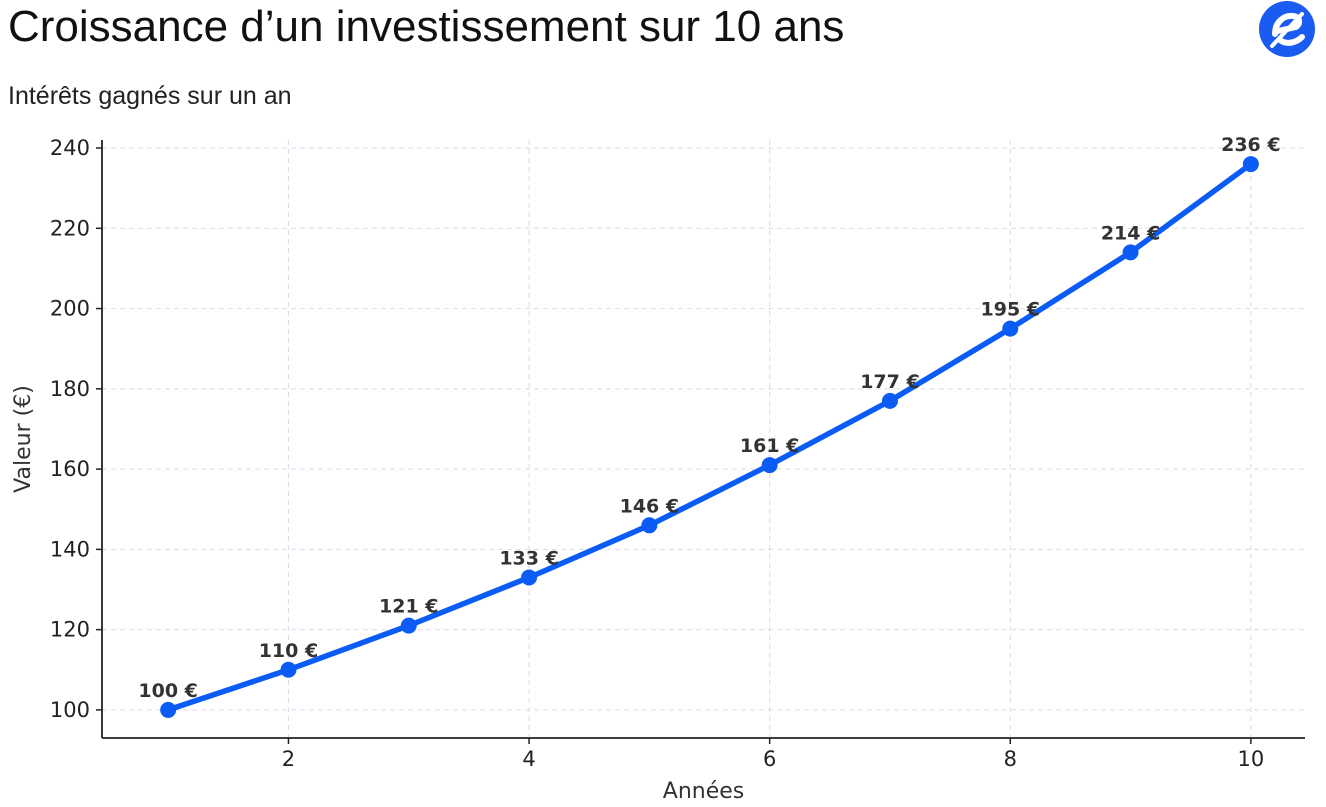 Image resolution: width=1326 pixels, height=807 pixels. What do you see at coordinates (70, 469) in the screenshot?
I see `y-tick-label: 160` at bounding box center [70, 469].